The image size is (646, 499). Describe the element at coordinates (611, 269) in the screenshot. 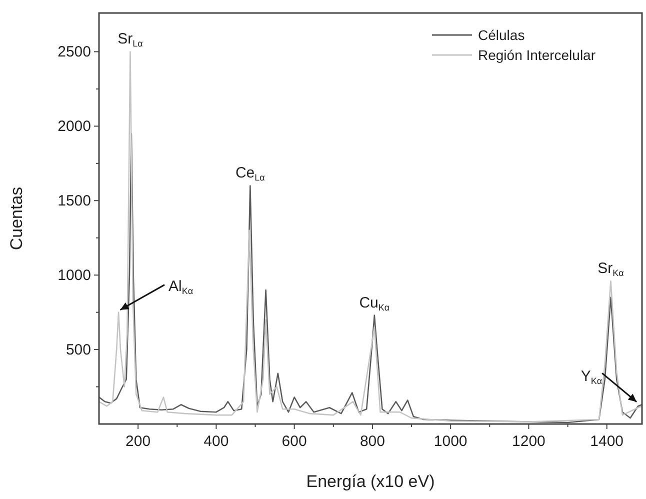

I see `annotation: Sr$_{Kα}$` at that location.